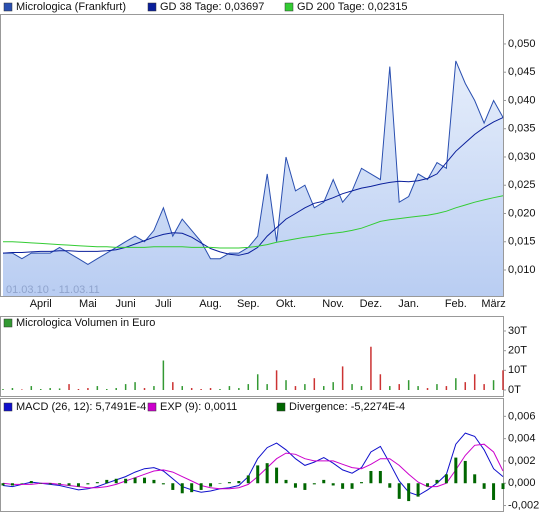 The width and height of the screenshot is (545, 515). Describe the element at coordinates (517, 351) in the screenshot. I see `y-tick-label: 20T` at that location.